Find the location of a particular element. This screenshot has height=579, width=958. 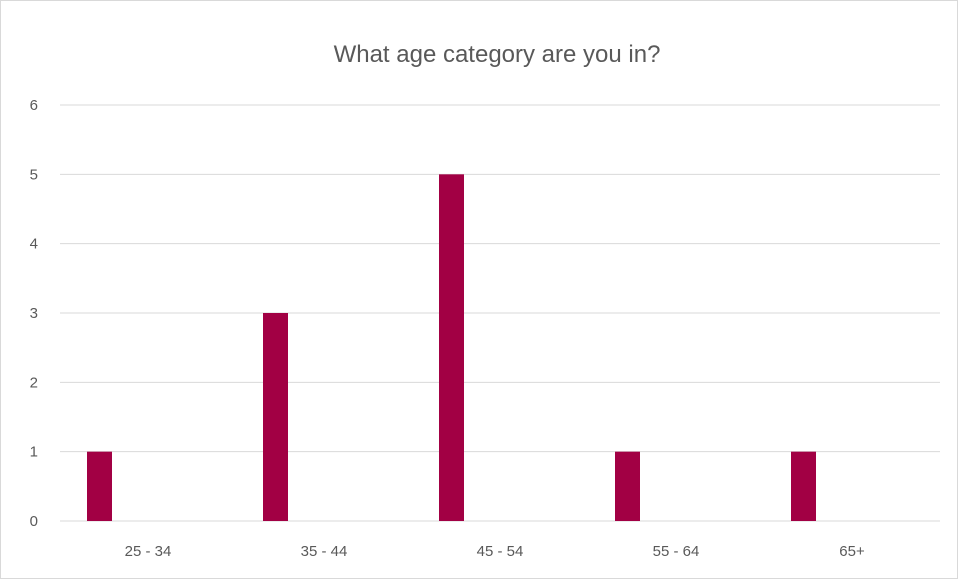

y-tick-label: 0 is located at coordinates (34, 521).